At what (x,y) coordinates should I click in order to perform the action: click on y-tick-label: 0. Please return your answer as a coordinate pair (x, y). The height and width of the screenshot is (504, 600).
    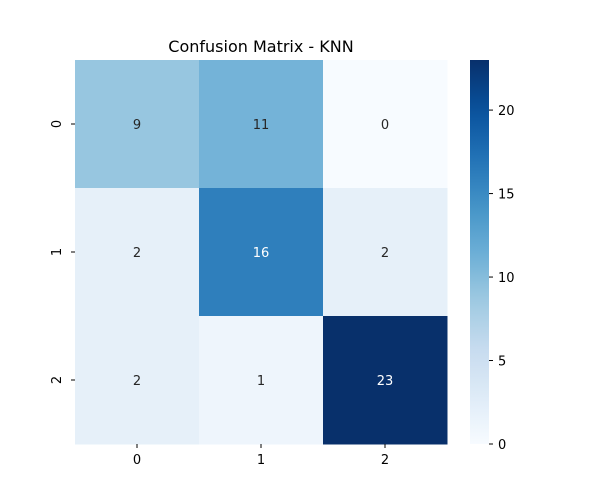
    Looking at the image, I should click on (57, 124).